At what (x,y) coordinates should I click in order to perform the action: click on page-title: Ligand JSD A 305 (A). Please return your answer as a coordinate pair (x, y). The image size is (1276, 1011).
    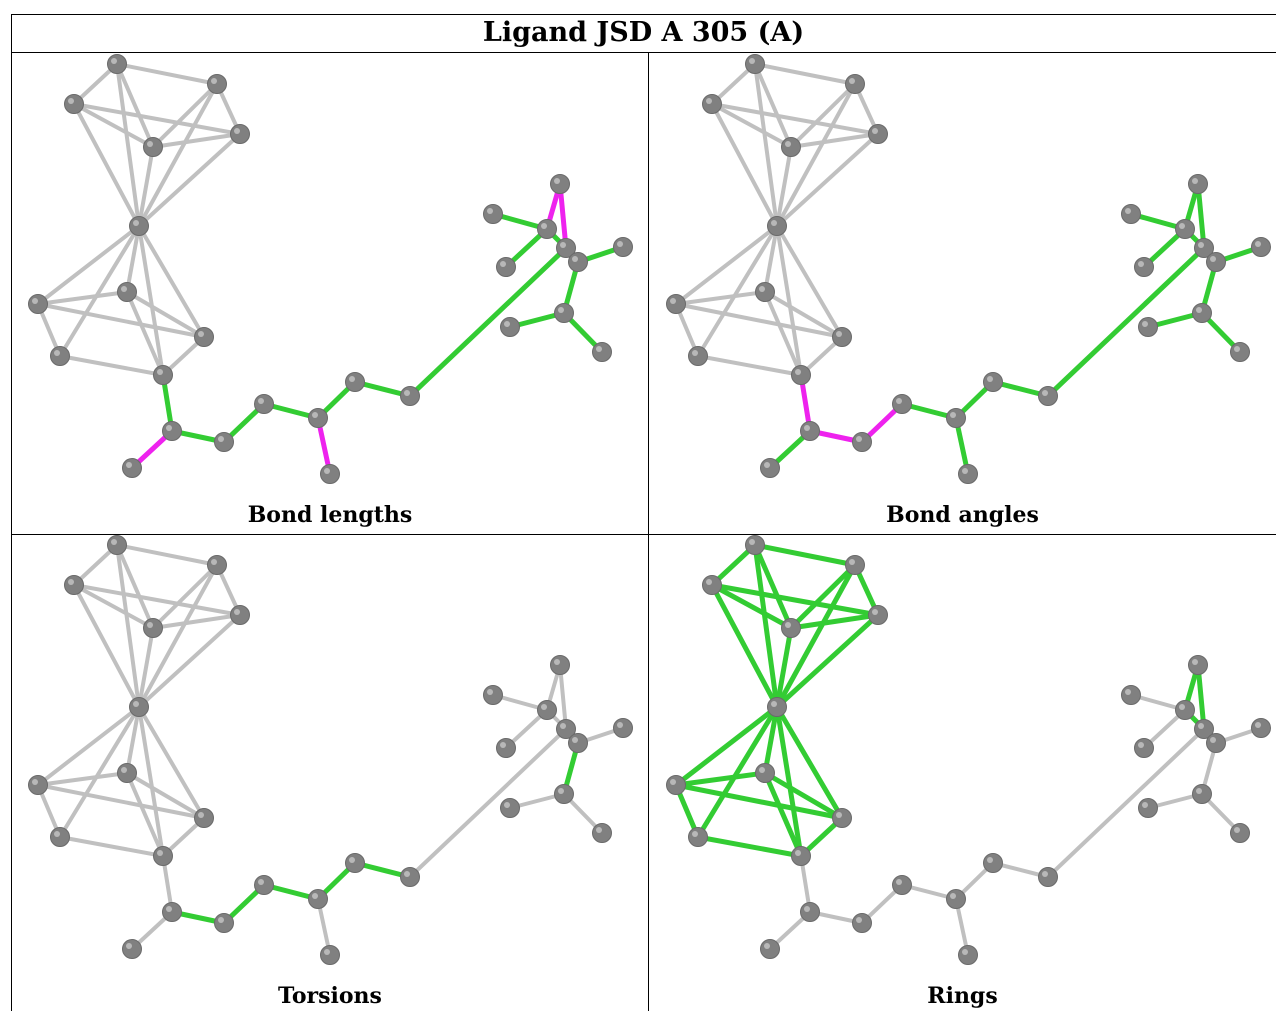
    Looking at the image, I should click on (643, 32).